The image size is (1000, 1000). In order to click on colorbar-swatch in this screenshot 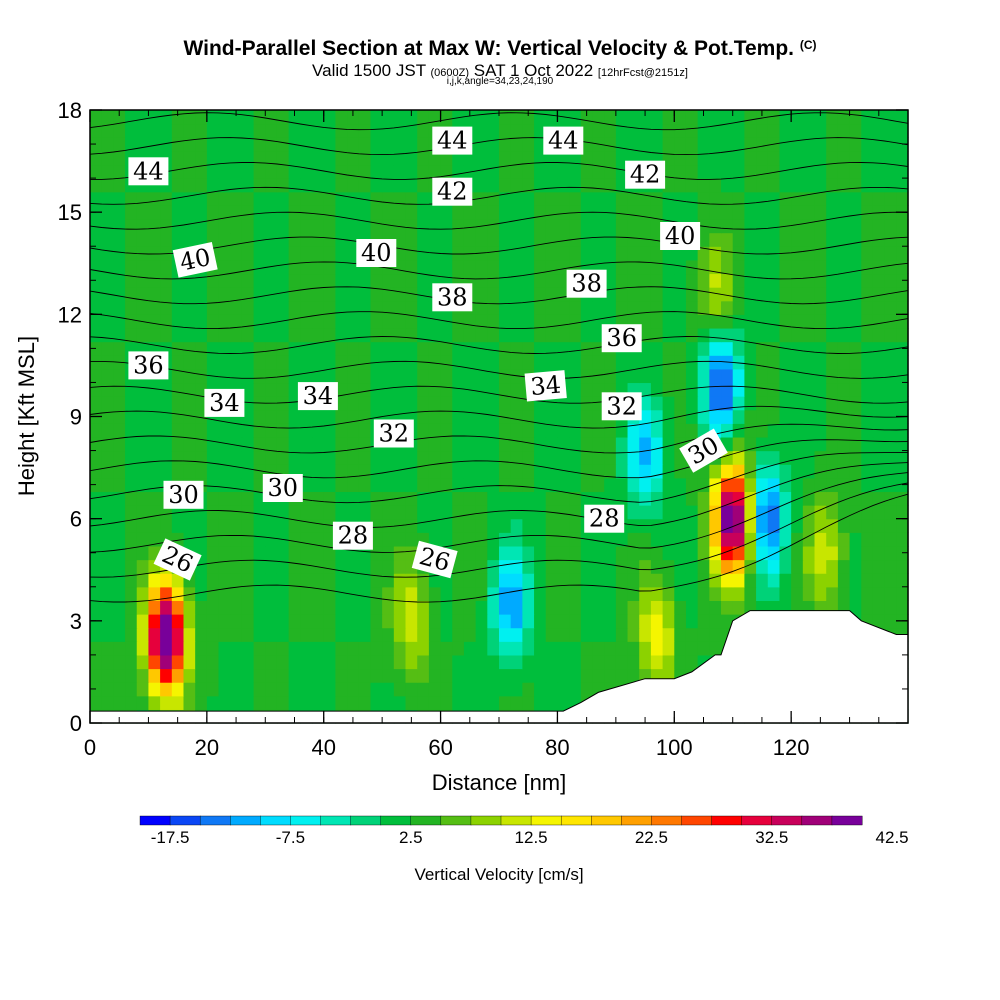, I will do `click(396, 820)`.